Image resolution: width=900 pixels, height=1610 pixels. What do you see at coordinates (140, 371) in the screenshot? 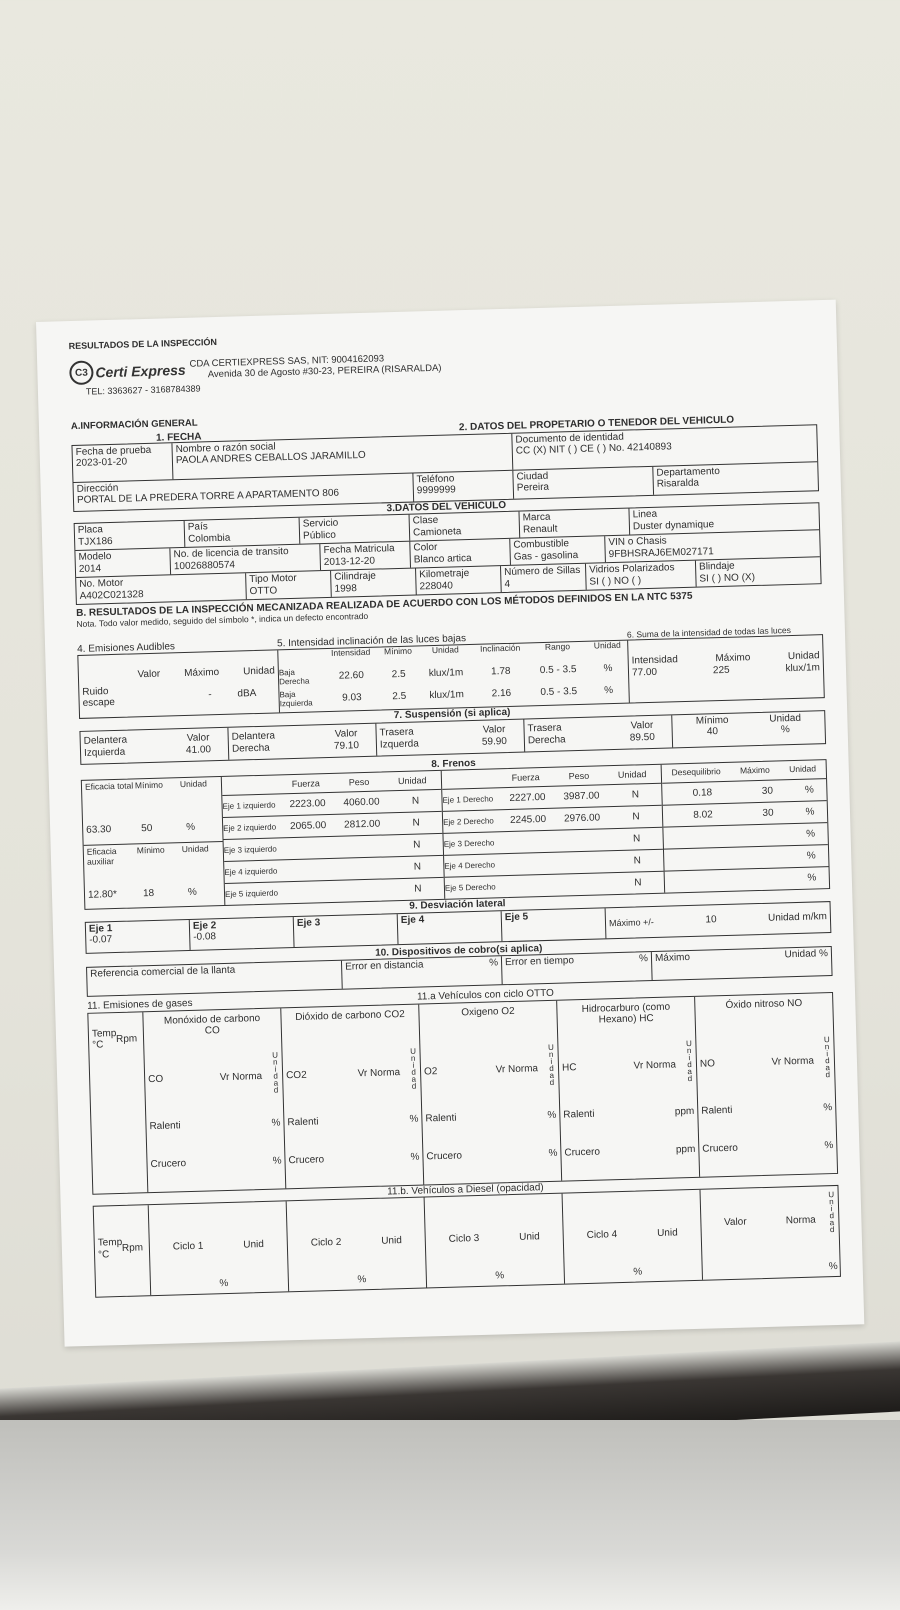
I see `logo-text: Certi Express` at bounding box center [140, 371].